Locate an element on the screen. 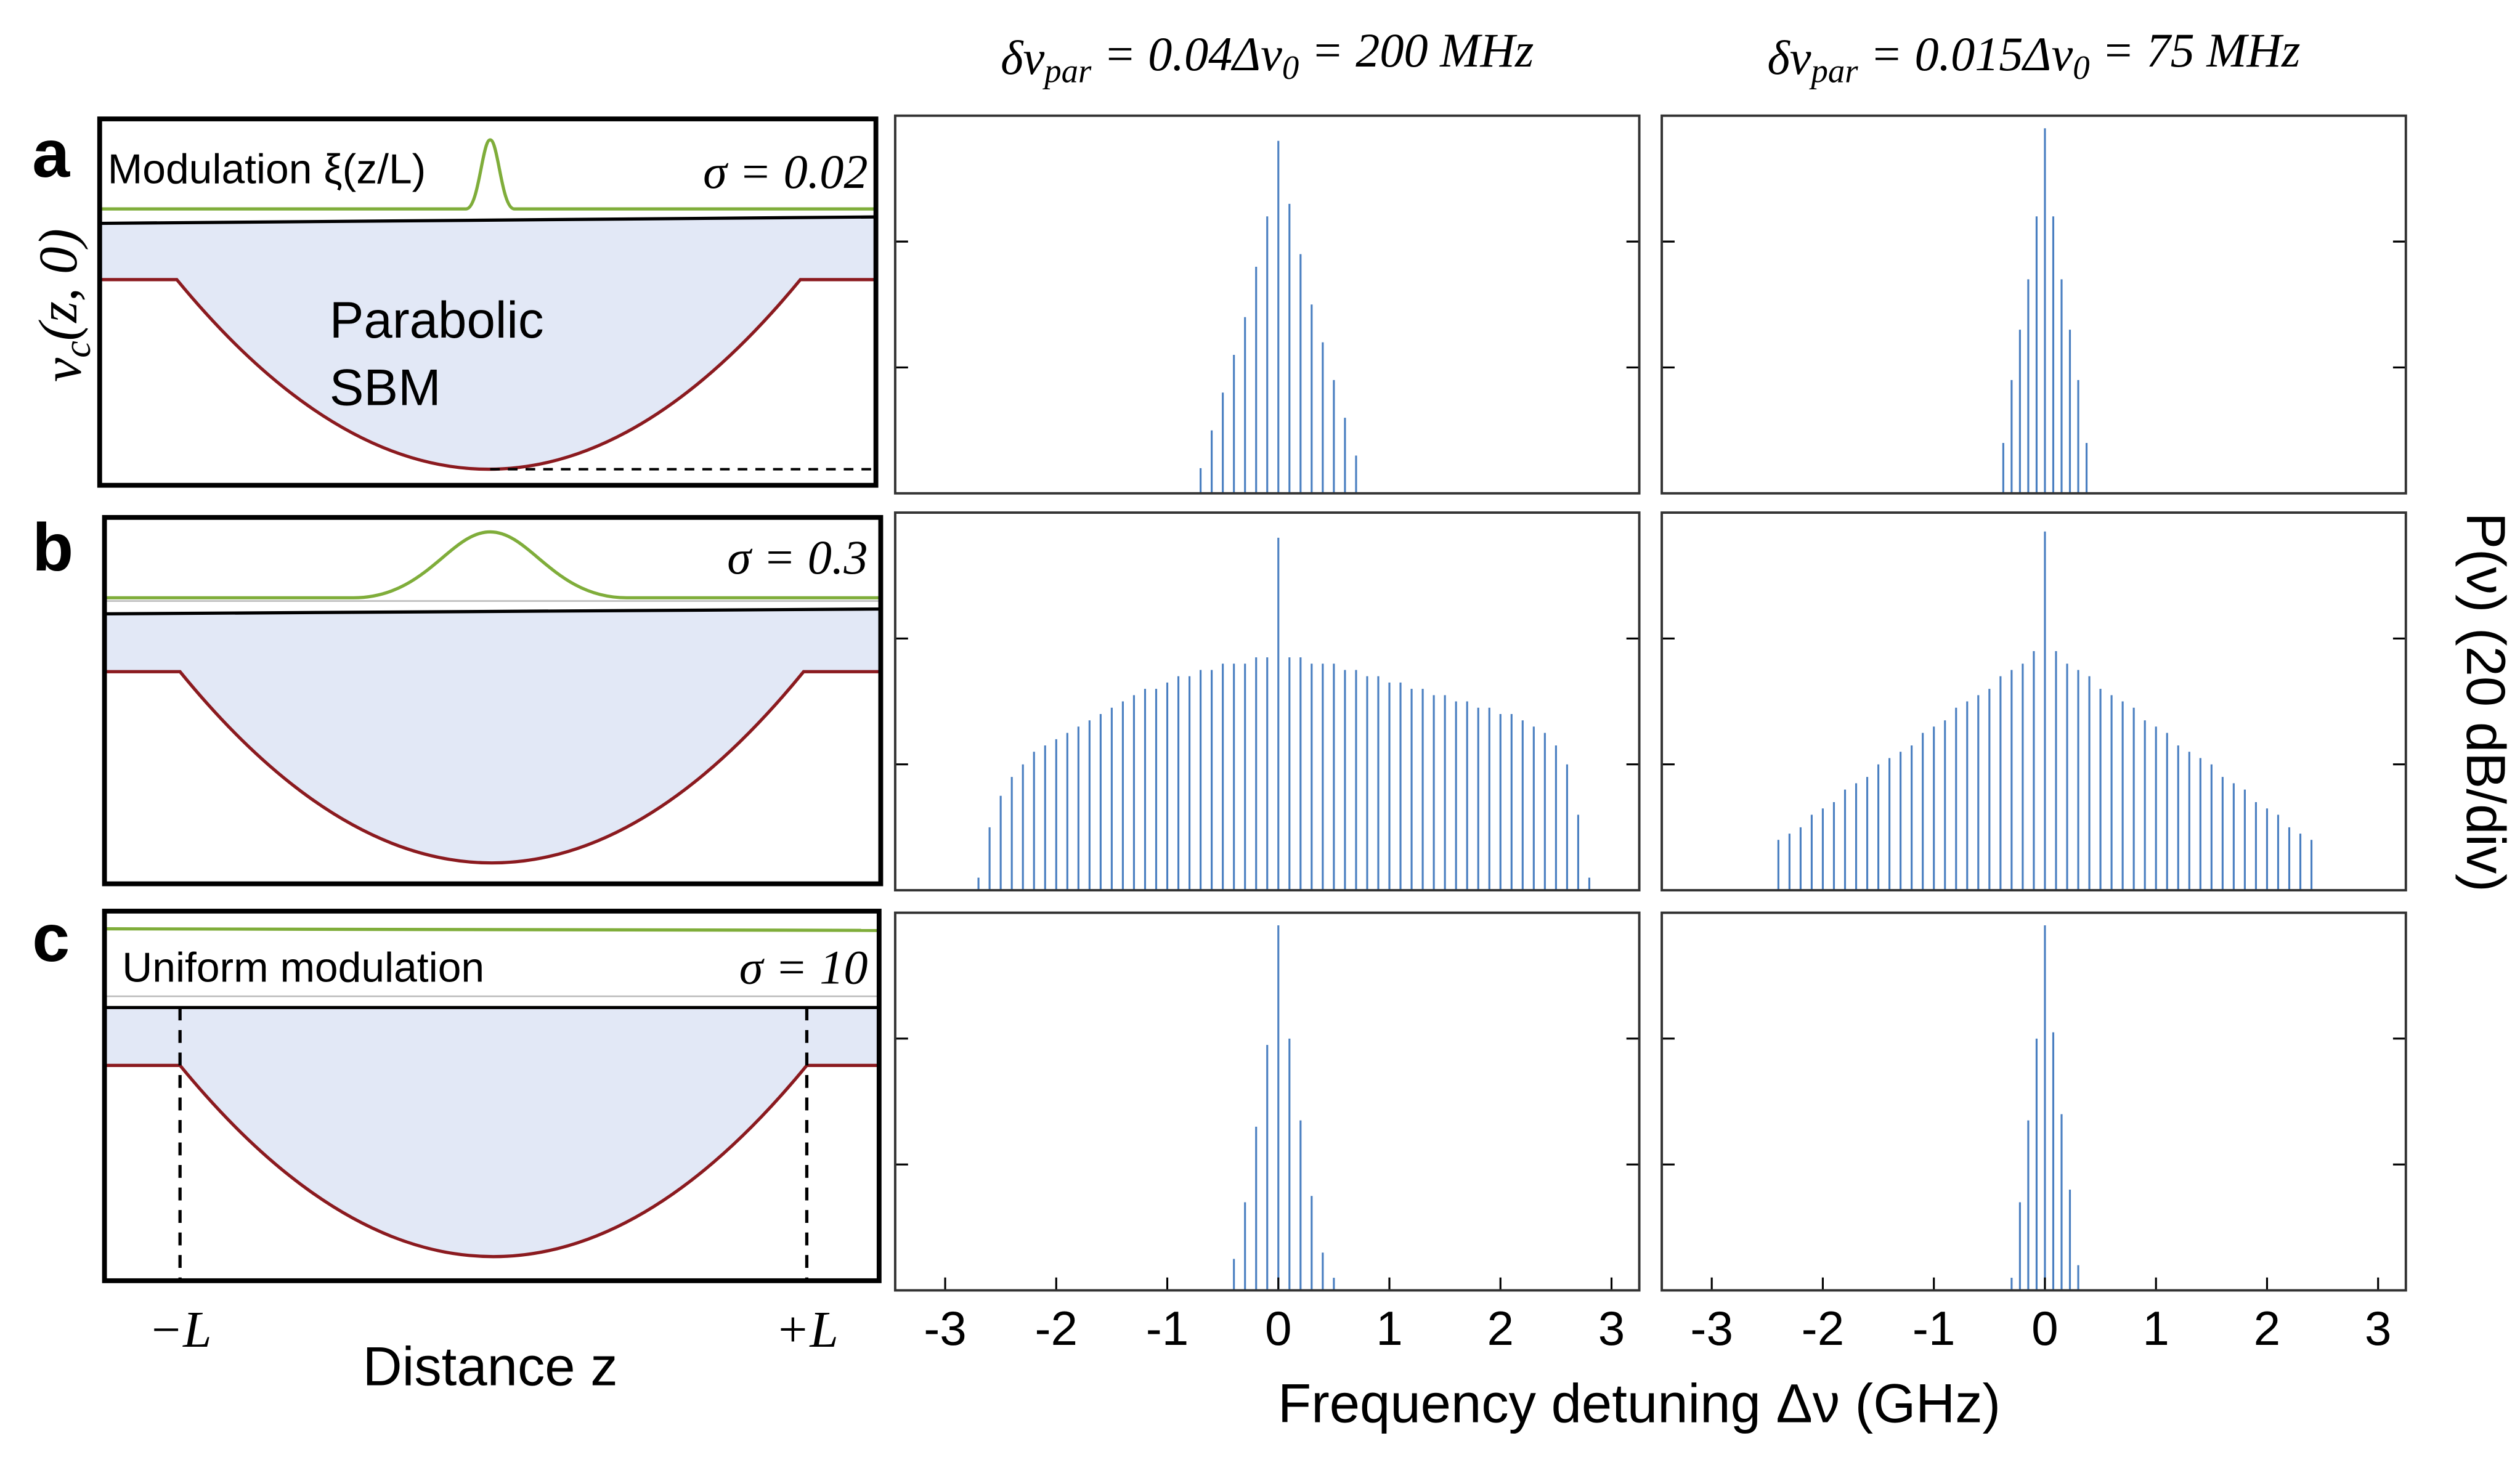 Image resolution: width=2520 pixels, height=1457 pixels. schematic-c: c Uniform modulation σ = 10 is located at coordinates (457, 1092).